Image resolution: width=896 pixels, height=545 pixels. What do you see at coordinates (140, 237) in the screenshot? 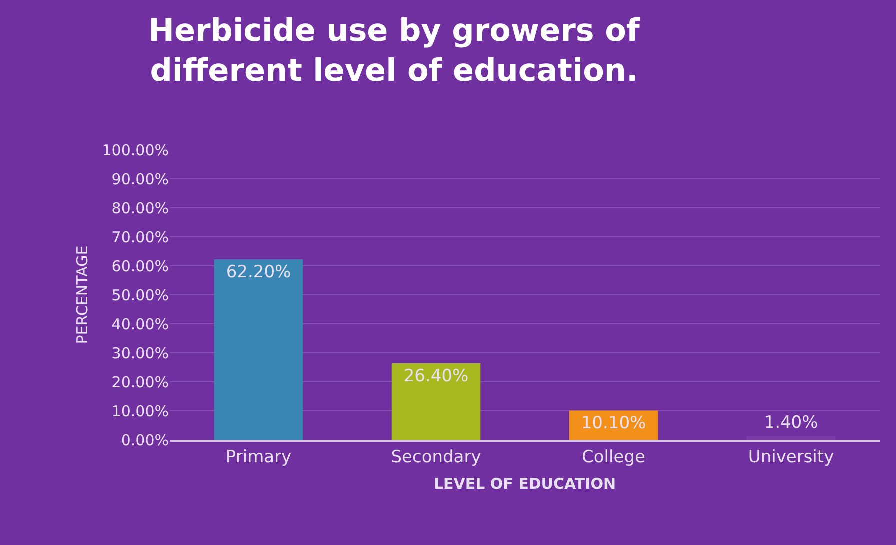
I see `y-tick-label: 70.00%` at bounding box center [140, 237].